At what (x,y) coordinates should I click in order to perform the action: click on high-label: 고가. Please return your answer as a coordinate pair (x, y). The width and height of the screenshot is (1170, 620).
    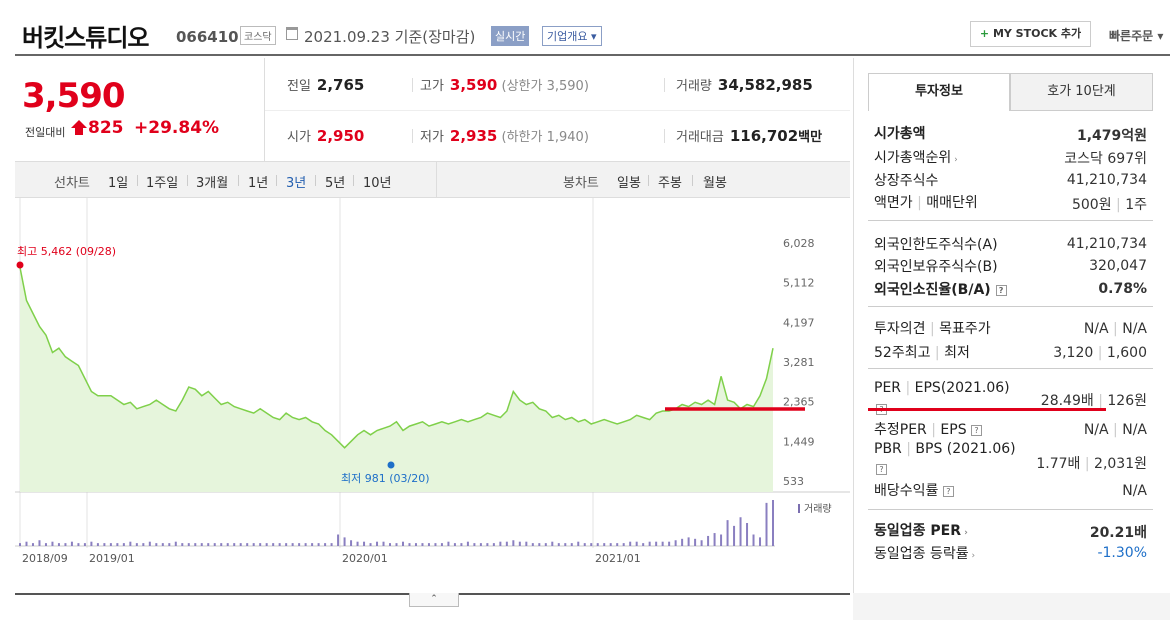
    Looking at the image, I should click on (432, 86).